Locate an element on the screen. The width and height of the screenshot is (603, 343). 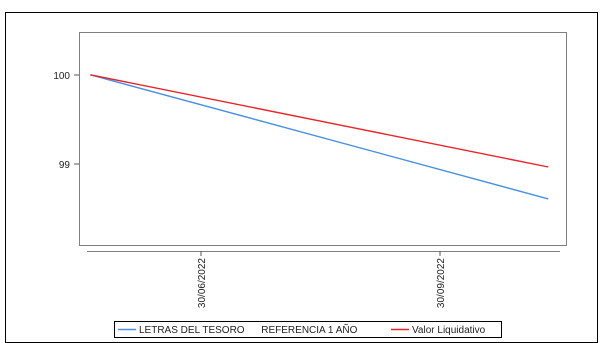
x-tick-label-2022-09-30: 30/09/2022 is located at coordinates (441, 283).